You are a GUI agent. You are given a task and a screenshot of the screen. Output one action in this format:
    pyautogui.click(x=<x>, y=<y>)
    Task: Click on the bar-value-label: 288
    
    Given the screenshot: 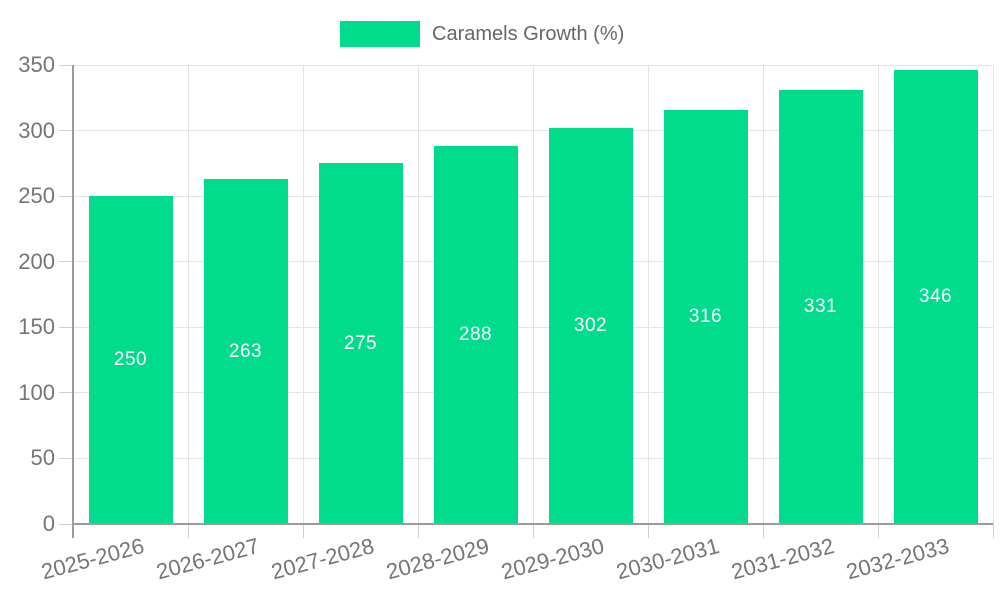 What is the action you would take?
    pyautogui.click(x=475, y=335)
    